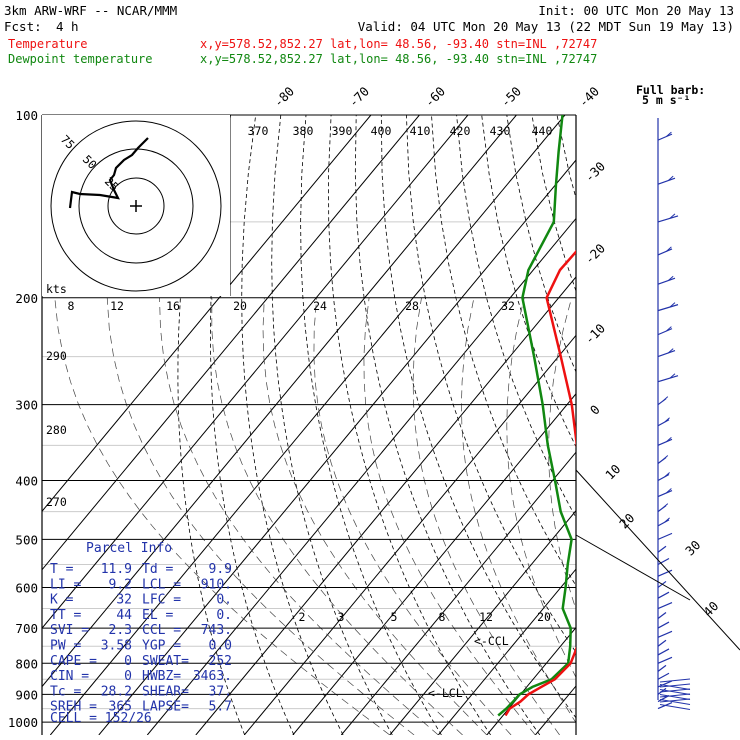  Describe the element at coordinates (26, 405) in the screenshot. I see `pressure-tick-label: 300` at that location.